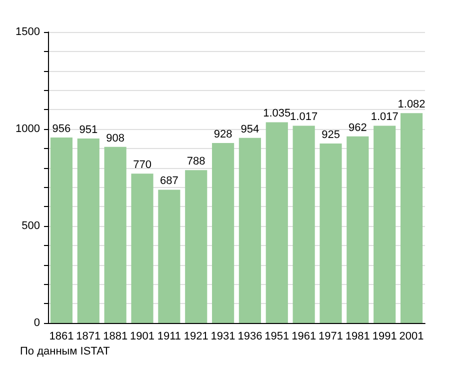 Image resolution: width=455 pixels, height=373 pixels. Describe the element at coordinates (88, 336) in the screenshot. I see `x-tick-label: 1871` at that location.